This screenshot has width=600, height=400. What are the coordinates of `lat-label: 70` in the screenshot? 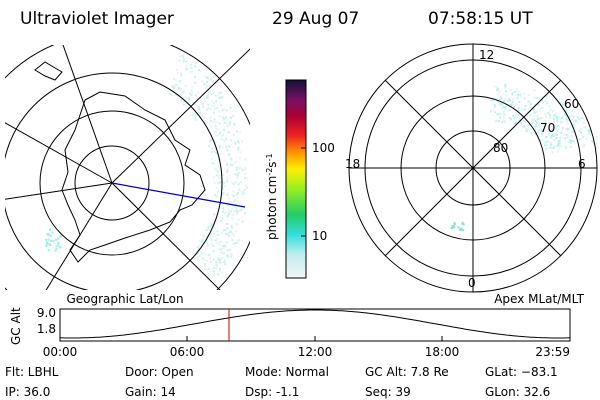 It's located at (547, 128).